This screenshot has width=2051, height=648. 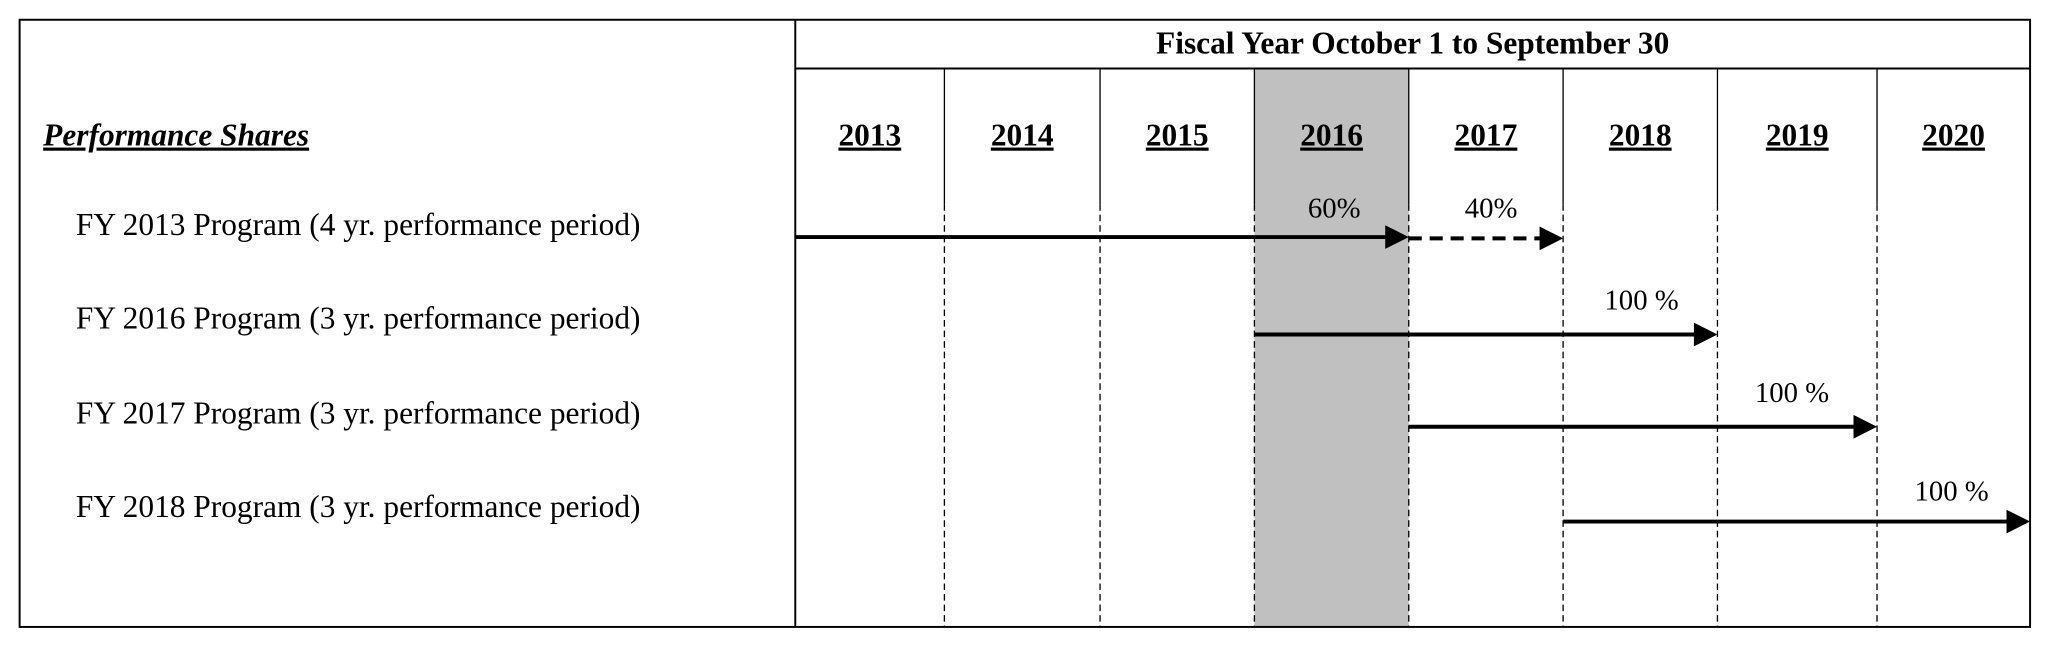 What do you see at coordinates (1640, 134) in the screenshot?
I see `year-header: 2018` at bounding box center [1640, 134].